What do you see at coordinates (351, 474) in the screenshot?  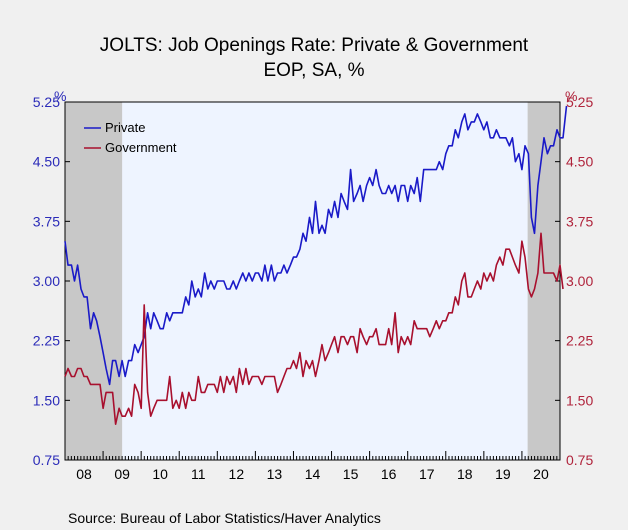 I see `x-tick-label-15: 15` at bounding box center [351, 474].